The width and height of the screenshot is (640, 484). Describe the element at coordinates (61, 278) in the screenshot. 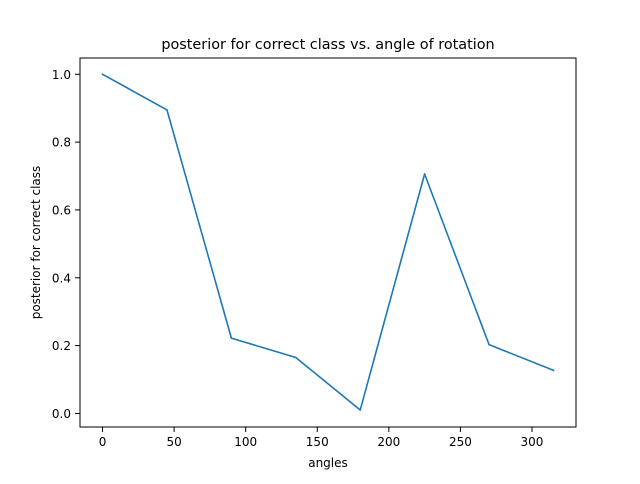

I see `y-tick-label: 0.4` at that location.